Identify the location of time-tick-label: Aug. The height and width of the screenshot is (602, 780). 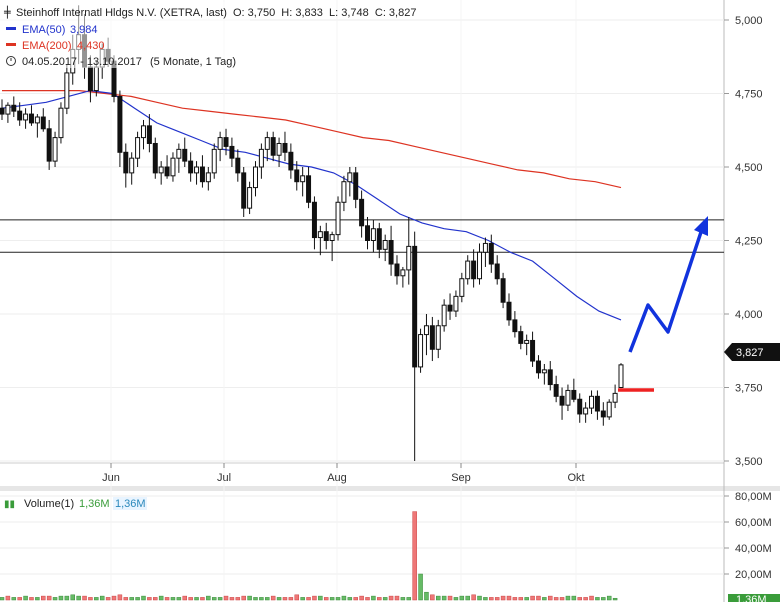
(337, 478).